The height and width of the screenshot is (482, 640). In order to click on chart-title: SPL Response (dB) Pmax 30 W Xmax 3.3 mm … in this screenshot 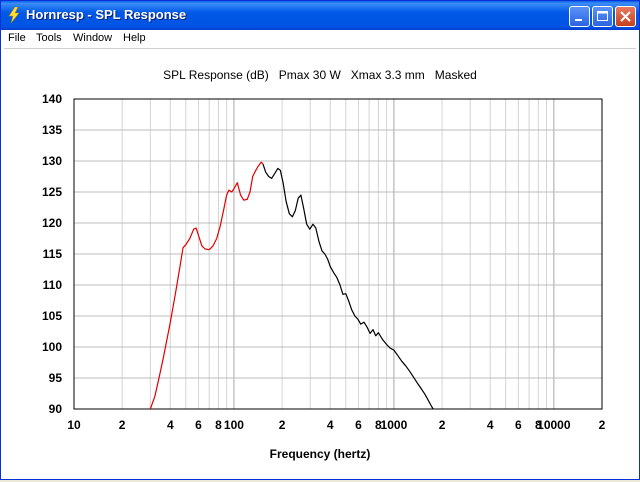, I will do `click(320, 75)`.